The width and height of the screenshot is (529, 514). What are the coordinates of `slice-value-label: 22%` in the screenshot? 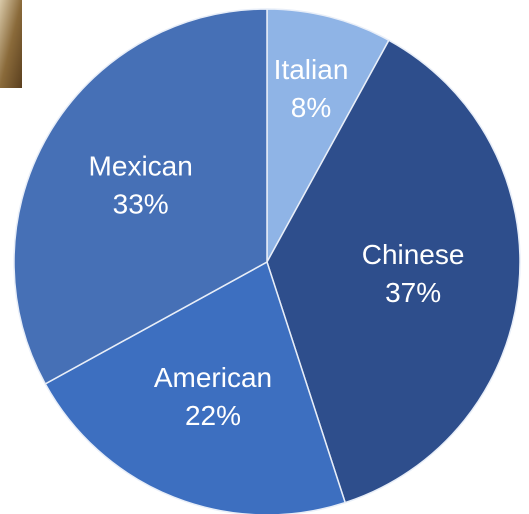 It's located at (213, 415).